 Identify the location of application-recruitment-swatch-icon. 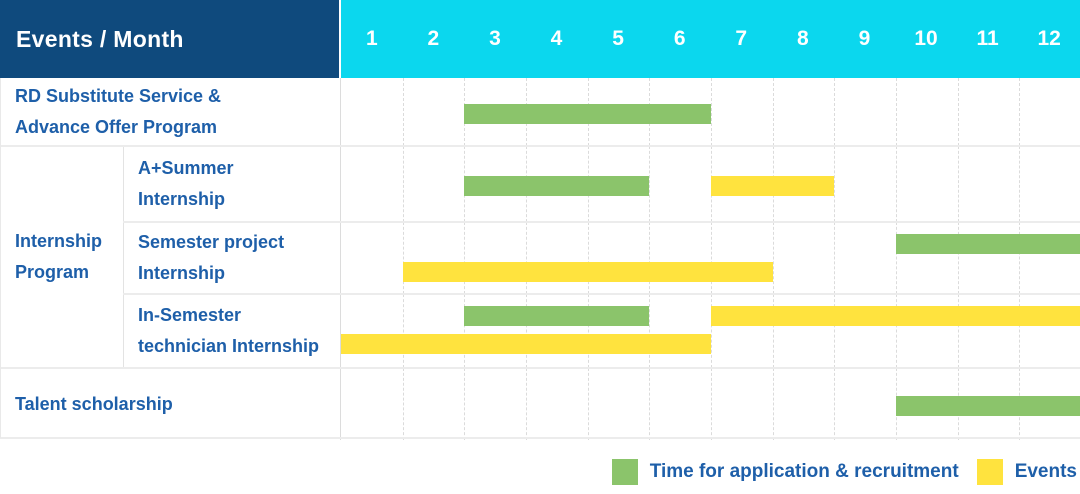
(624, 472).